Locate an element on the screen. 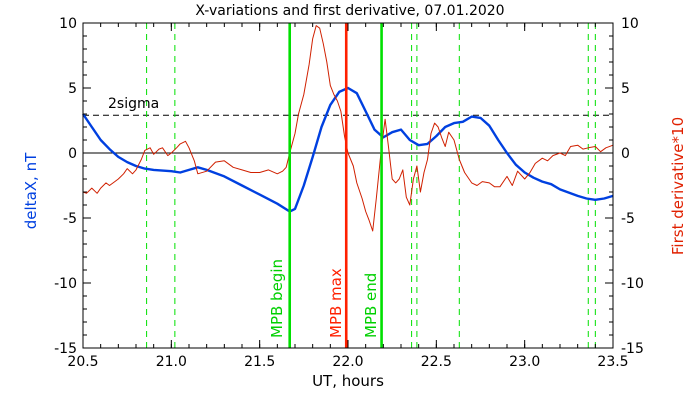 This screenshot has width=700, height=400. y-tick-label-left: -15 is located at coordinates (65, 349).